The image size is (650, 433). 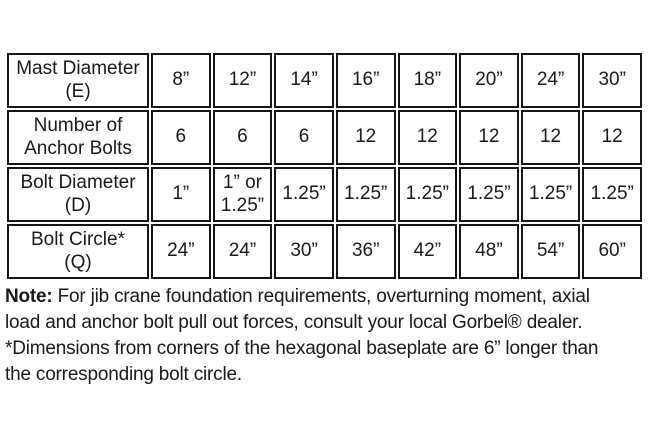 What do you see at coordinates (365, 251) in the screenshot?
I see `value-cell: 36”` at bounding box center [365, 251].